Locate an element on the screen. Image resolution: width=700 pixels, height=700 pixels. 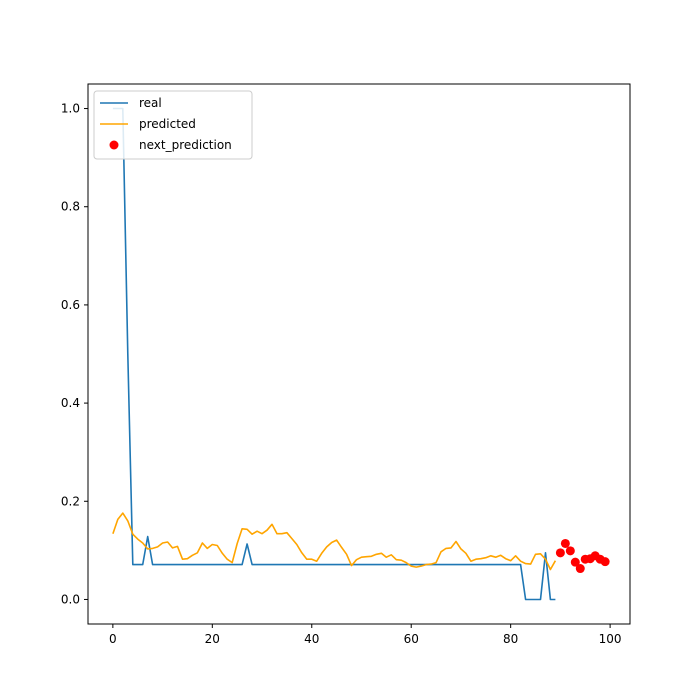
x-tick-label: 0 is located at coordinates (113, 639).